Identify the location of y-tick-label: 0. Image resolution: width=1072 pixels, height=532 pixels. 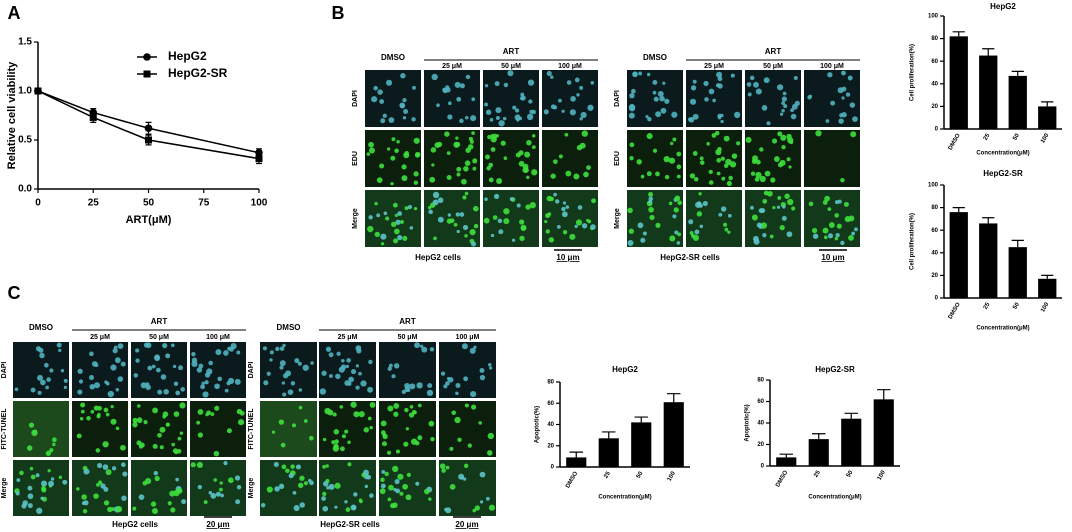
(937, 130).